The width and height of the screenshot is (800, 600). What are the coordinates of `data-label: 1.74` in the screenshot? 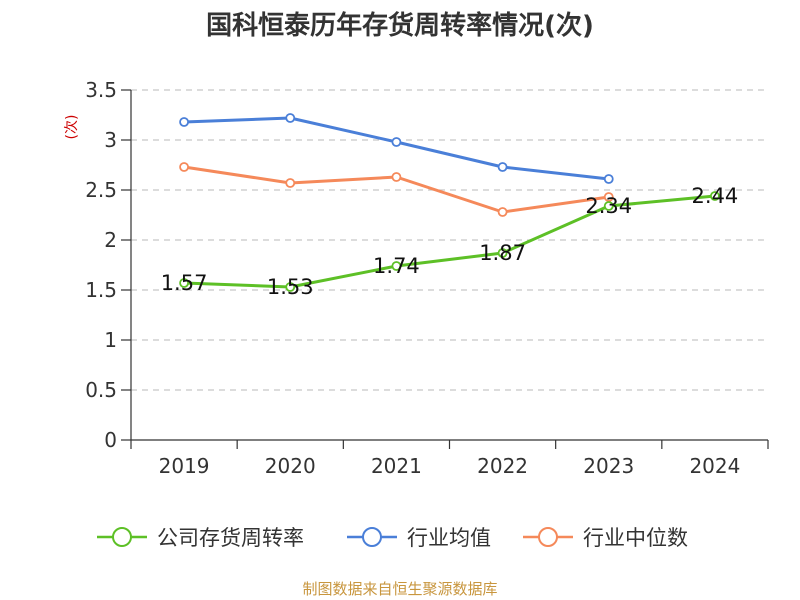 It's located at (396, 266).